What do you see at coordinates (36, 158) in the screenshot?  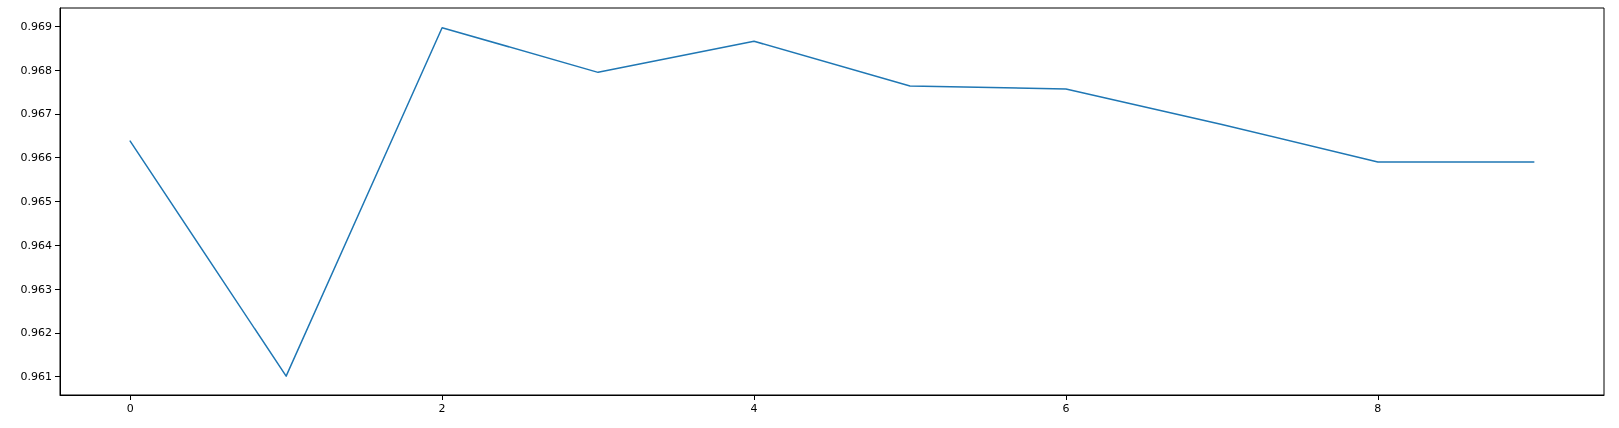 I see `y-tick-label: 0.966` at bounding box center [36, 158].